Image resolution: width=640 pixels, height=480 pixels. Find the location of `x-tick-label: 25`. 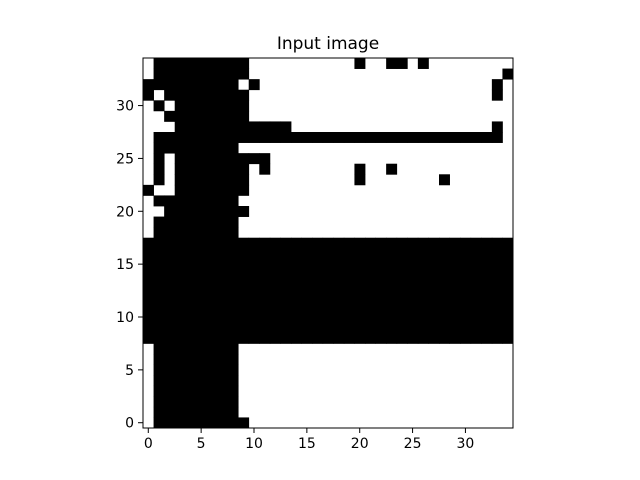

x-tick-label: 25 is located at coordinates (413, 444).